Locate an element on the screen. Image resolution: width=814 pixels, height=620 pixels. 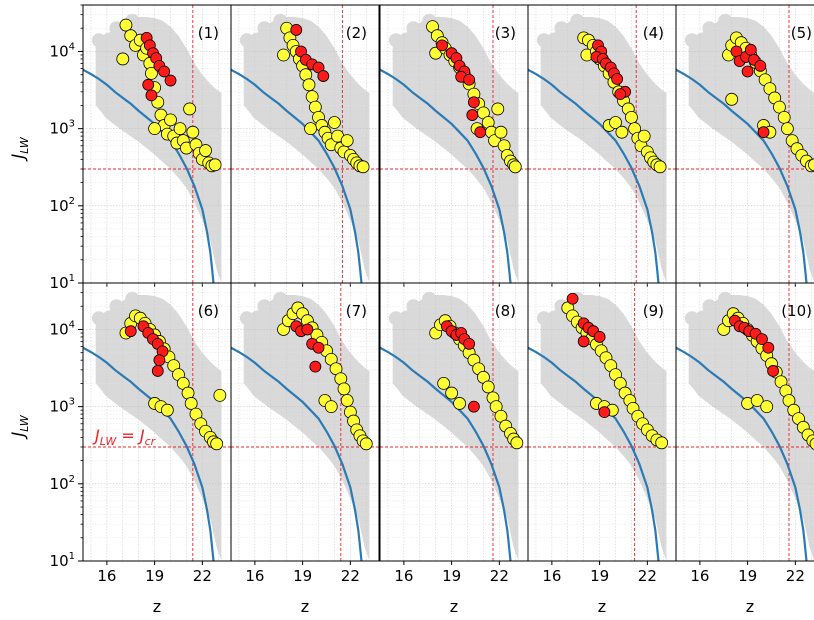
y-tick-label: 10³ is located at coordinates (62, 406).